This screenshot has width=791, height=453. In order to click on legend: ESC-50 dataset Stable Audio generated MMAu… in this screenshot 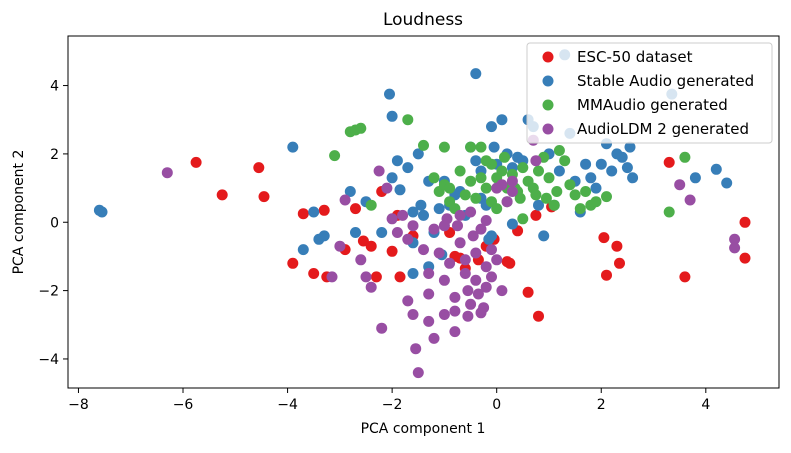, I will do `click(649, 93)`.